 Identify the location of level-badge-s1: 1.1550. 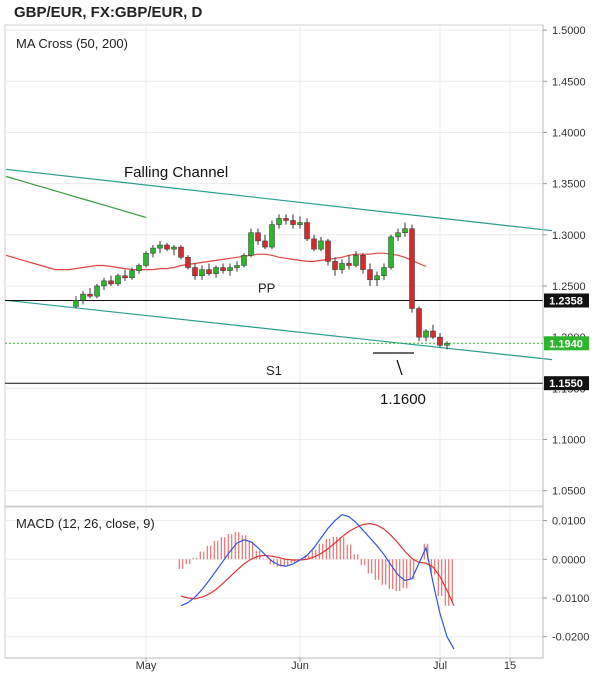
(566, 384).